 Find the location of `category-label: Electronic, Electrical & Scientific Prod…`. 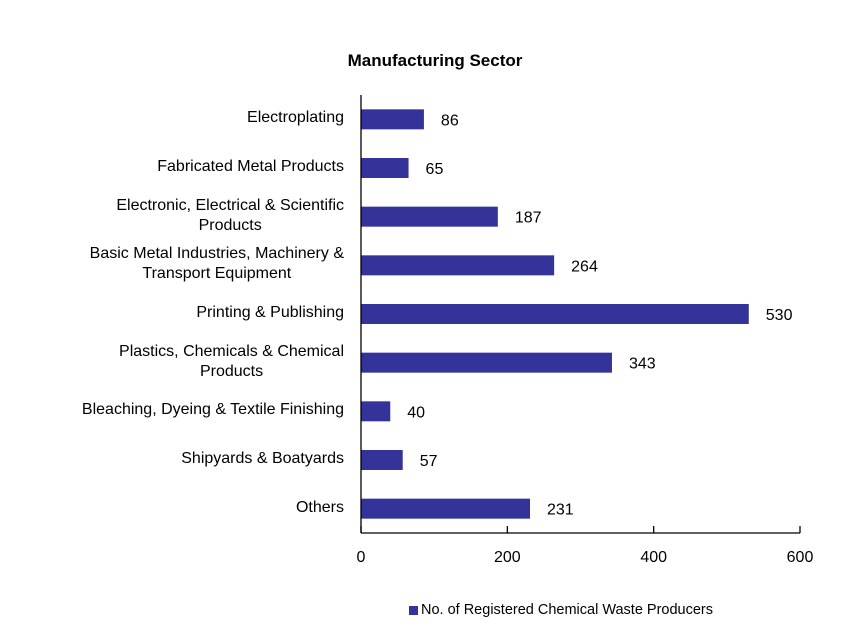

category-label: Electronic, Electrical & Scientific Prod… is located at coordinates (230, 216).